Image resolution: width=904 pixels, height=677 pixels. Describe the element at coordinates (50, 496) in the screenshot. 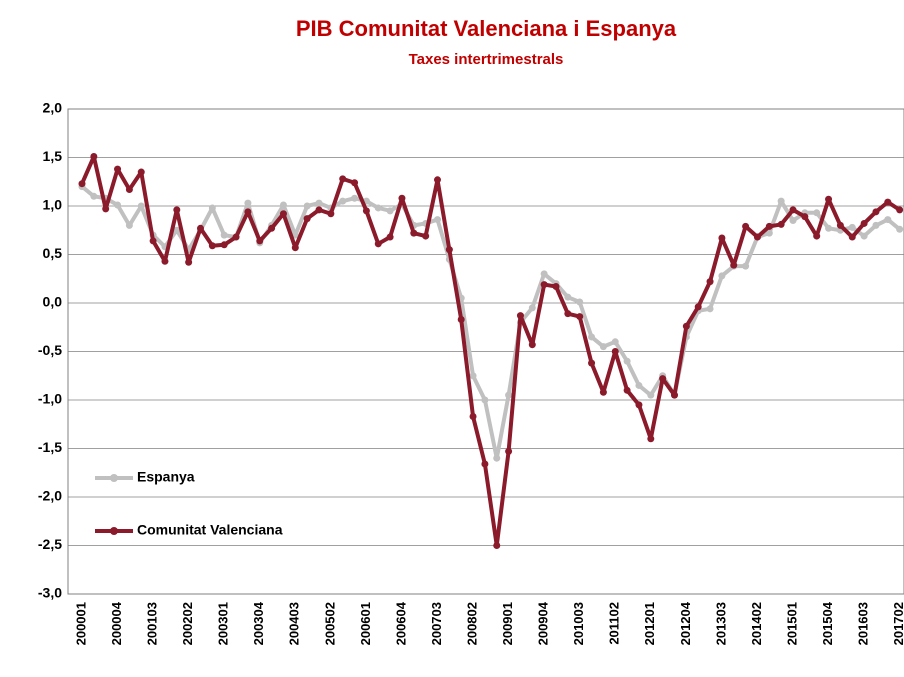

I see `y-tick-label: -2,0` at that location.